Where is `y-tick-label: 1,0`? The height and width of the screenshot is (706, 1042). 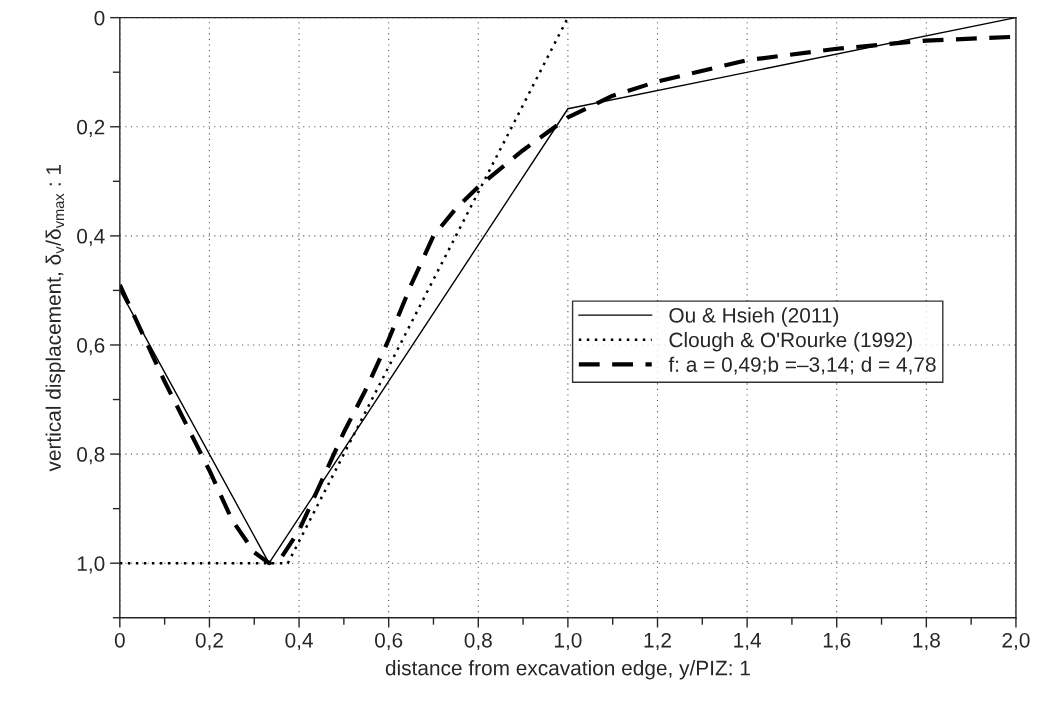 y-tick-label: 1,0 is located at coordinates (91, 565).